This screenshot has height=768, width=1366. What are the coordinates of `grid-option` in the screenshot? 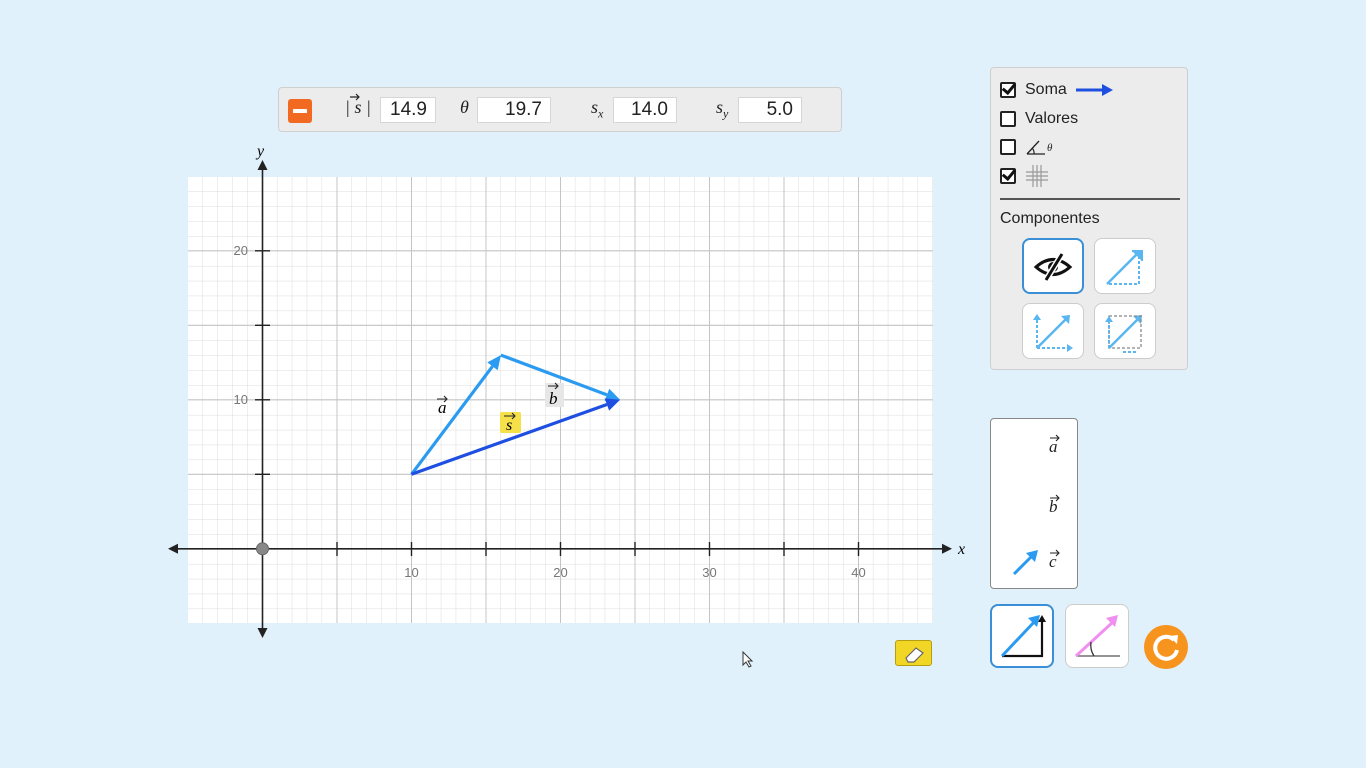 It's located at (1024, 176).